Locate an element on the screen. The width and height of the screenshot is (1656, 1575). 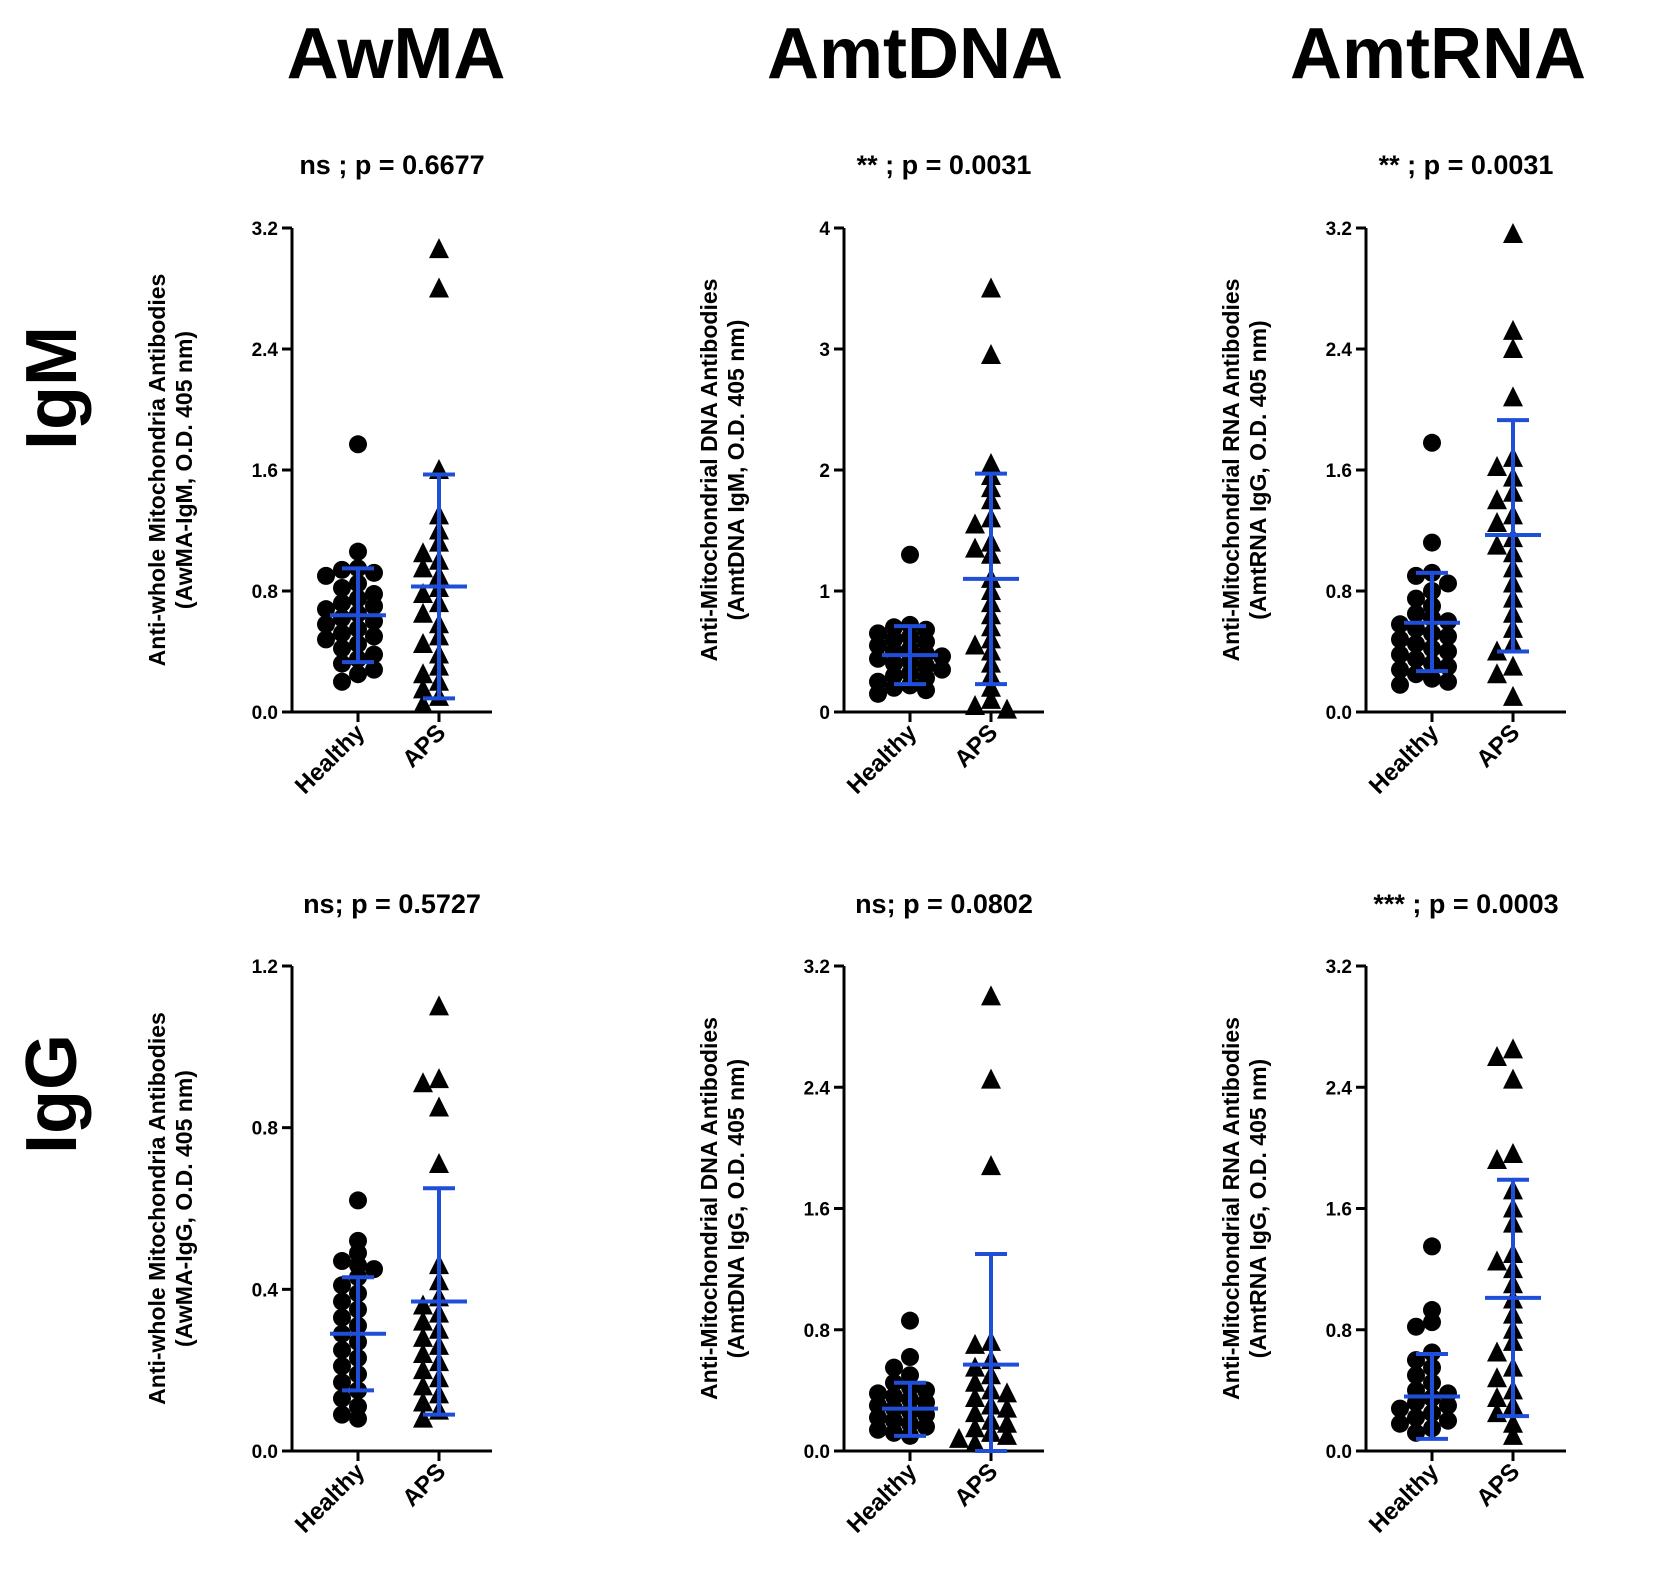
y-tick-label: 0.4 is located at coordinates (265, 1290).